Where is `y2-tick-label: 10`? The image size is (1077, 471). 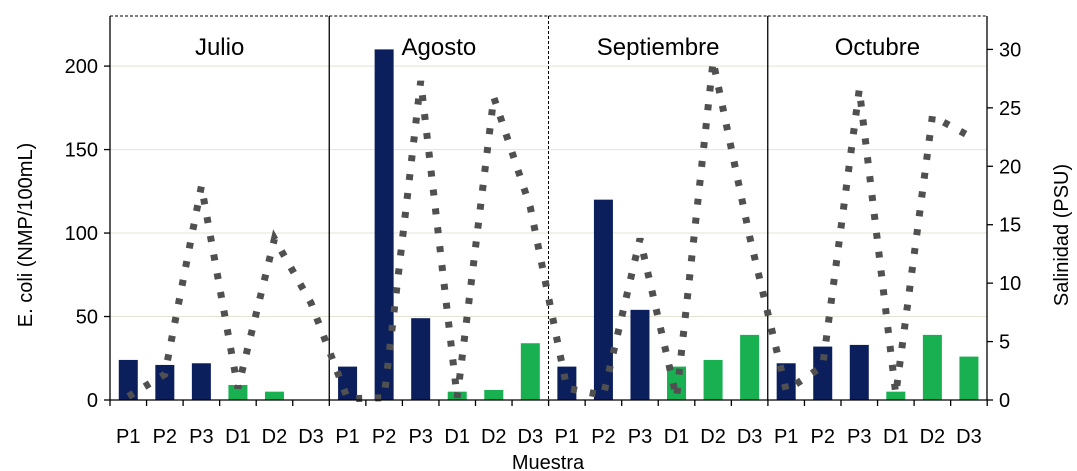 y2-tick-label: 10 is located at coordinates (1010, 284).